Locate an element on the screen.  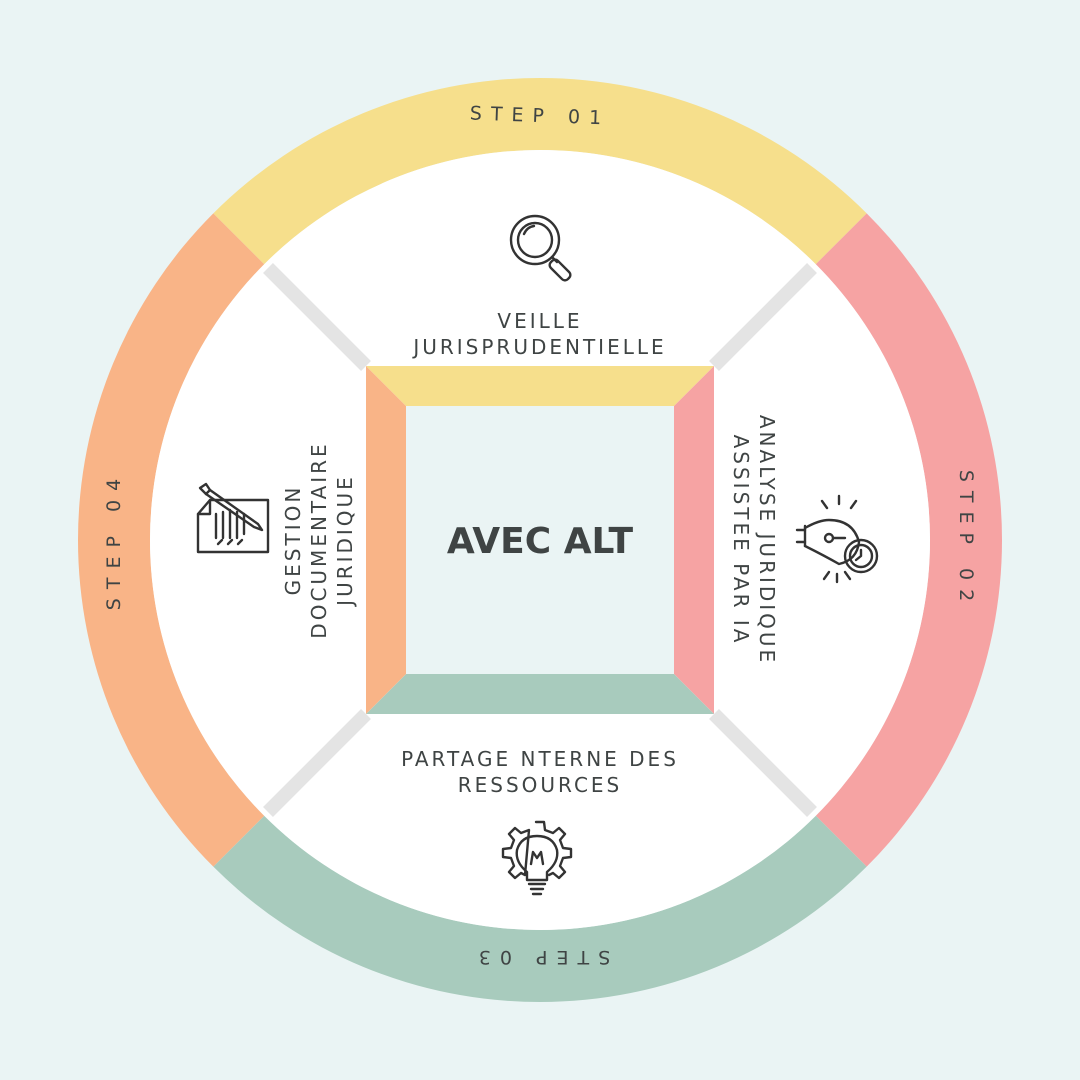
lightbulb-clock-icon is located at coordinates (837, 539).